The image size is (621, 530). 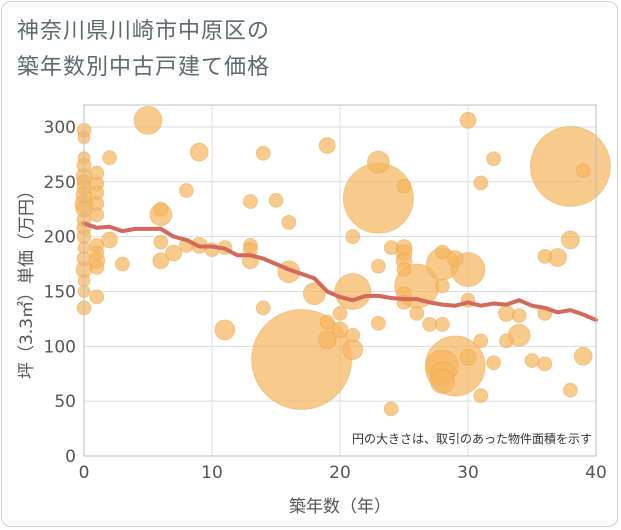 What do you see at coordinates (60, 128) in the screenshot?
I see `y-tick-label: 300` at bounding box center [60, 128].